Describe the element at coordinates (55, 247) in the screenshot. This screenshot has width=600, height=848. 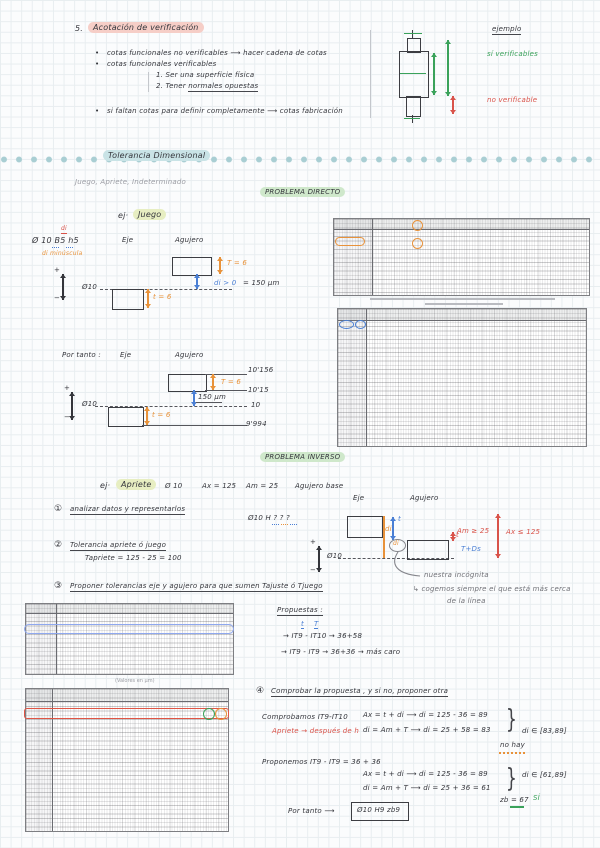
I see `blue-mark-B5` at that location.